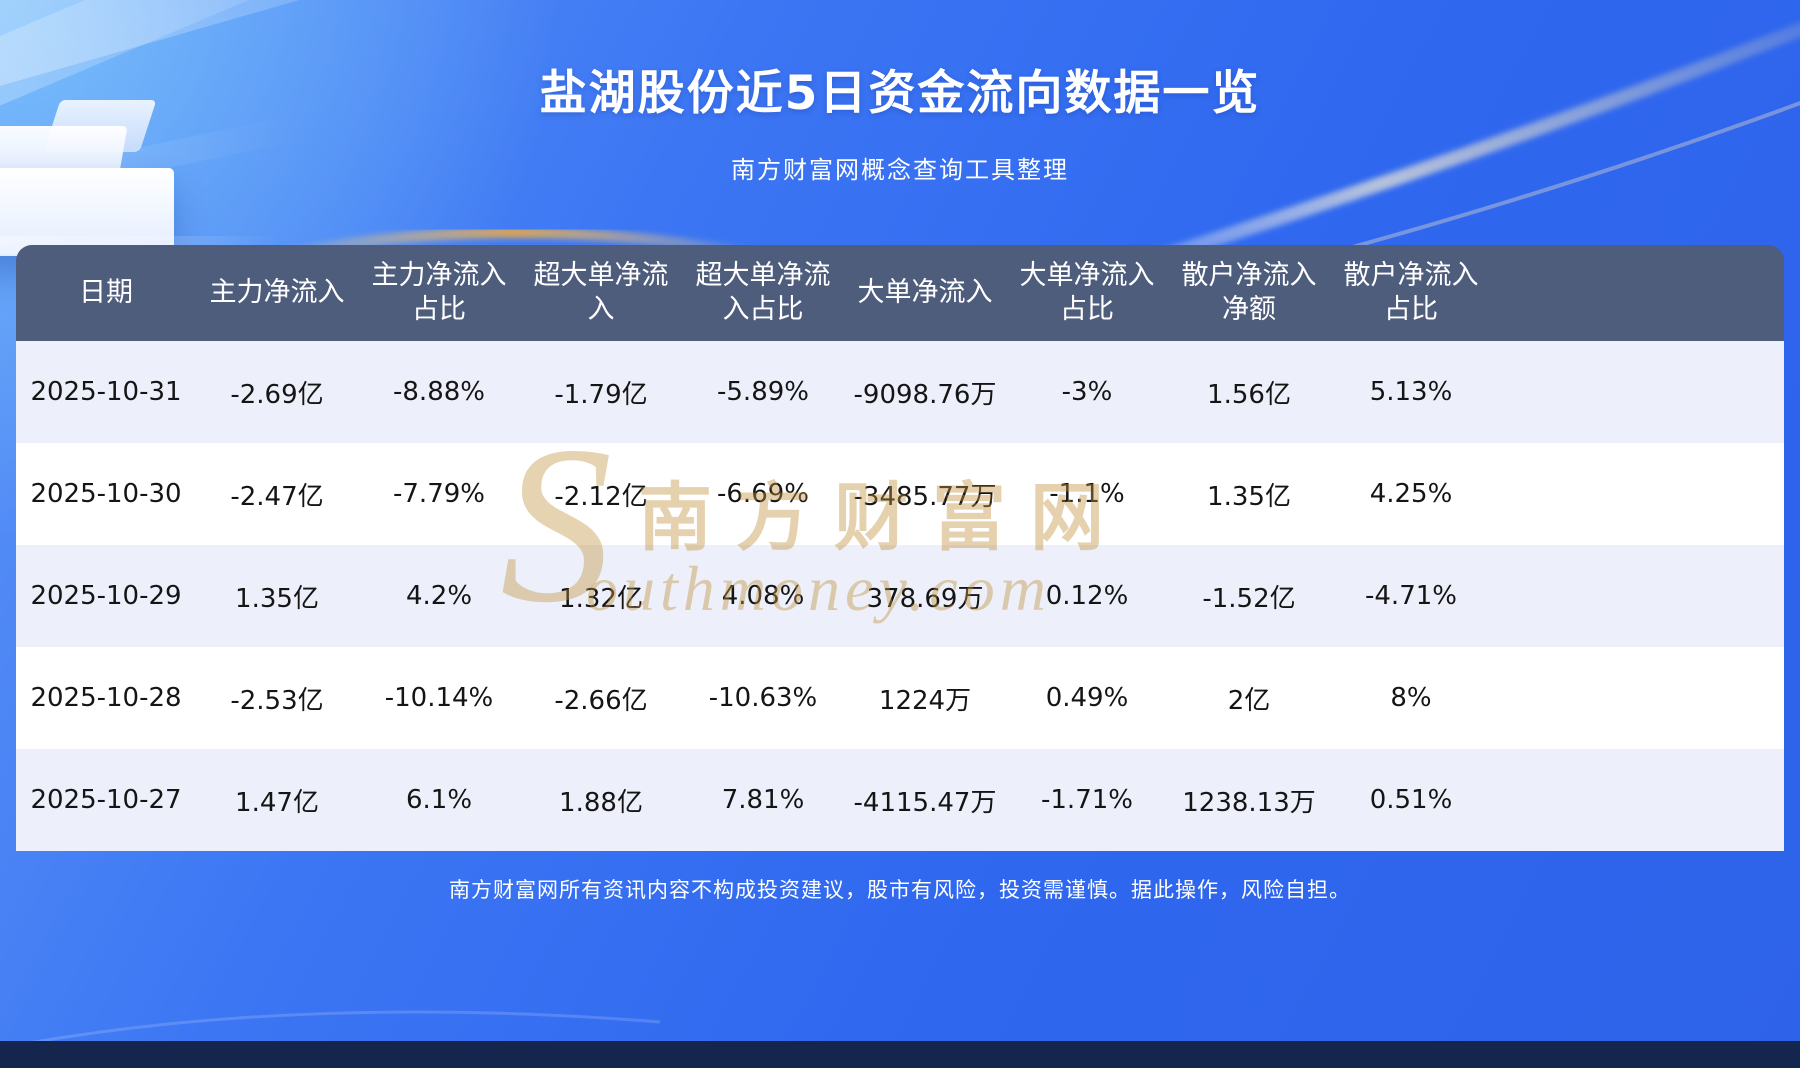 The width and height of the screenshot is (1800, 1068). I want to click on date-cell: 2025-10-29, so click(106, 596).